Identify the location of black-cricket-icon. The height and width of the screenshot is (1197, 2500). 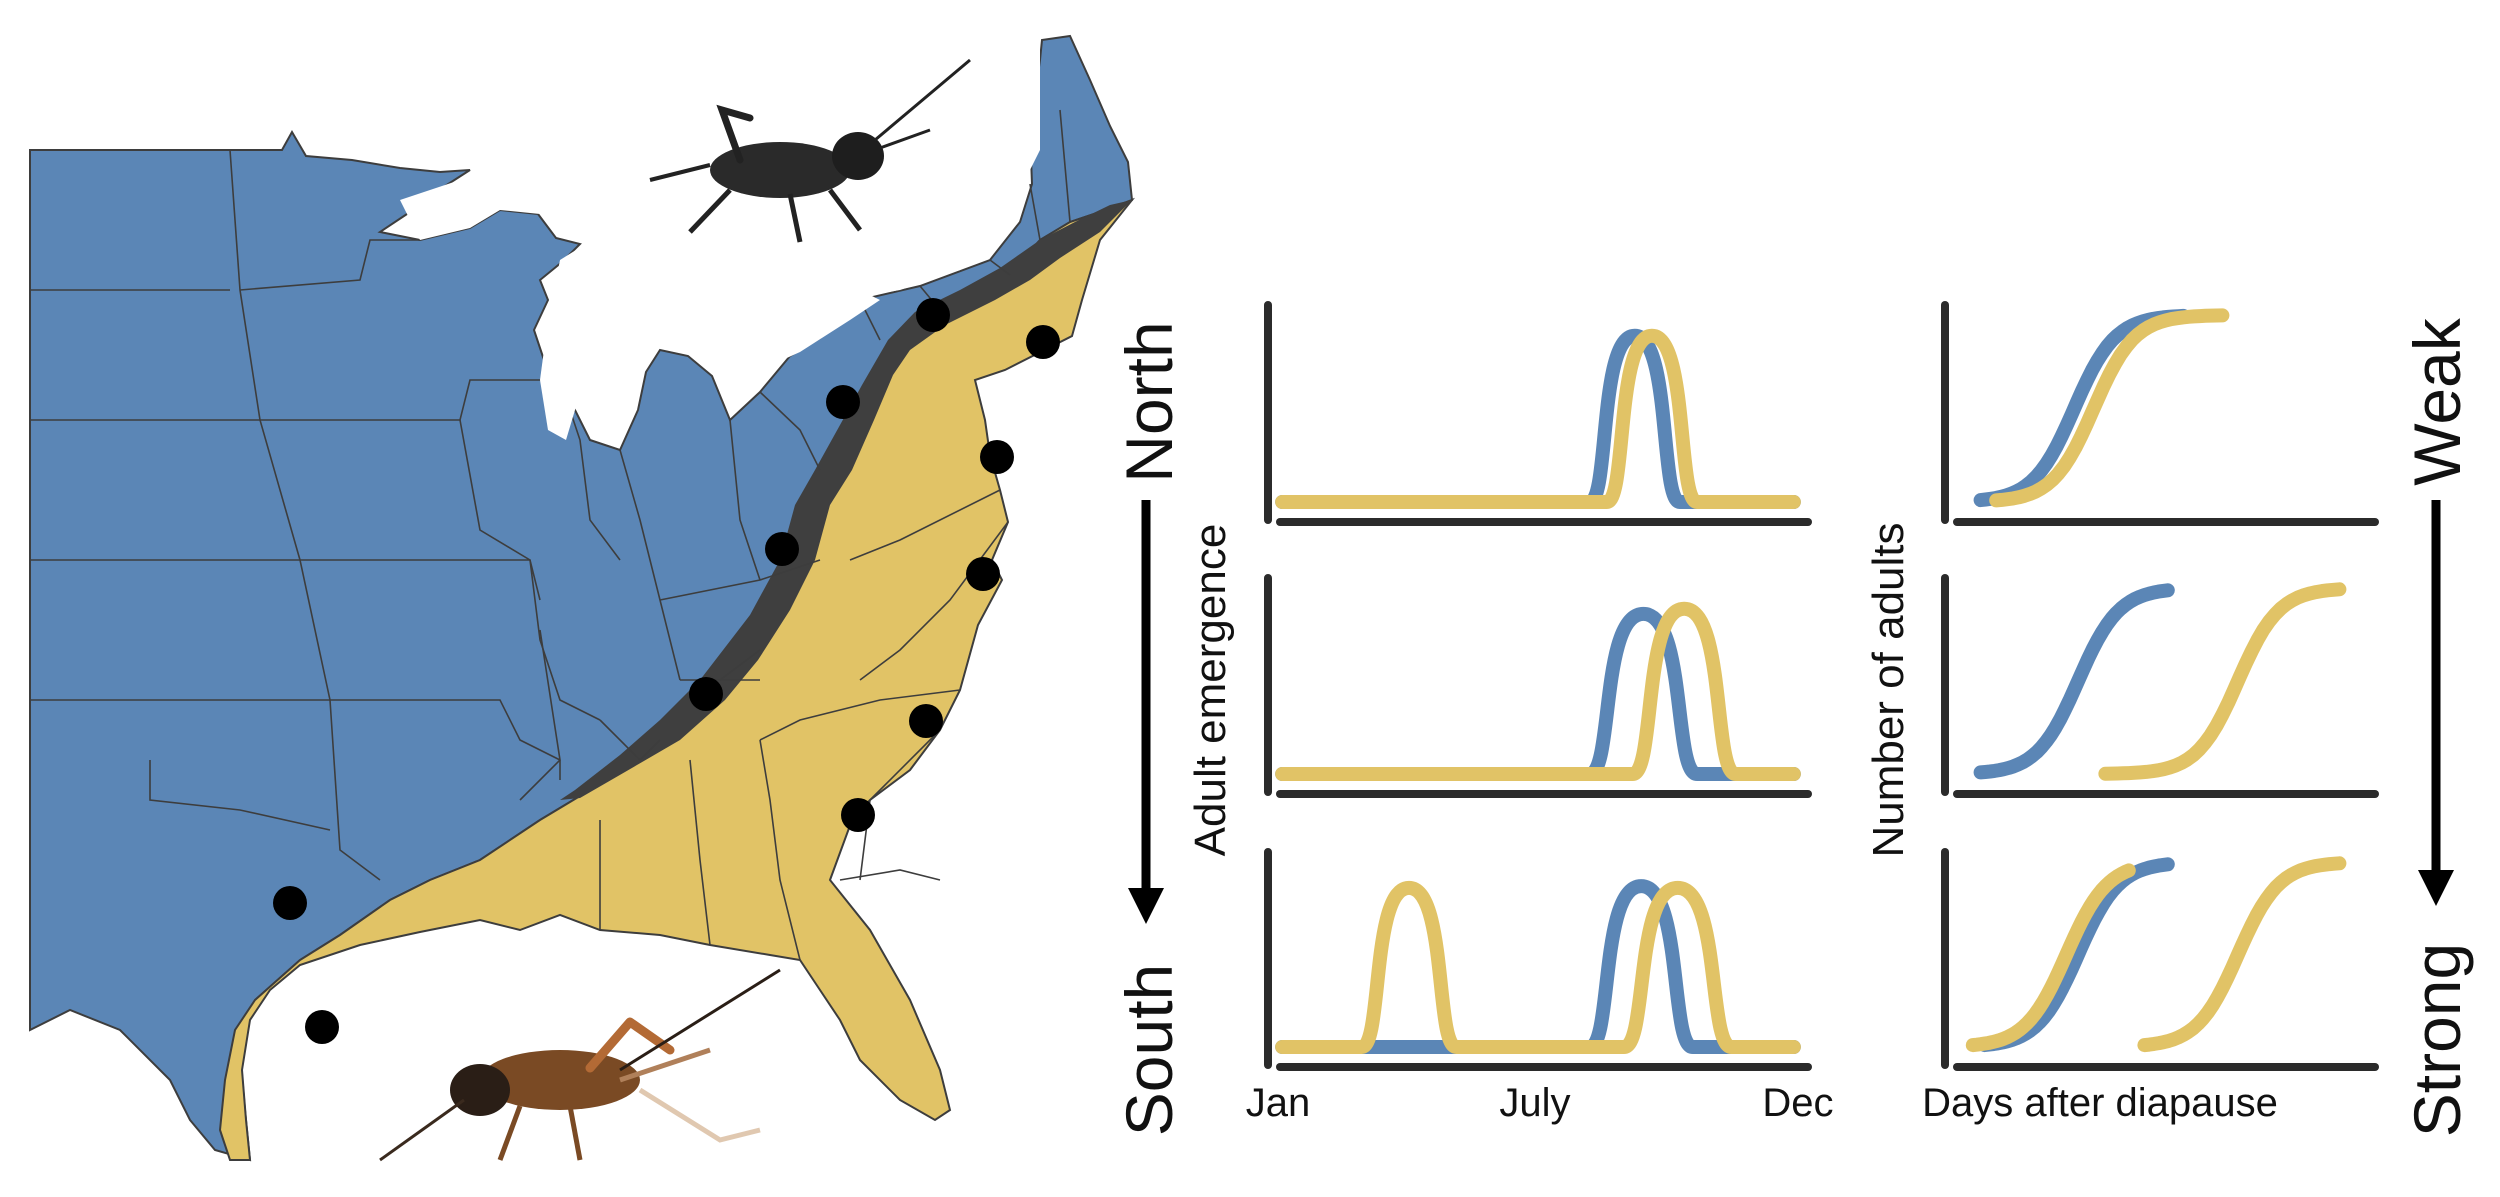
(810, 150).